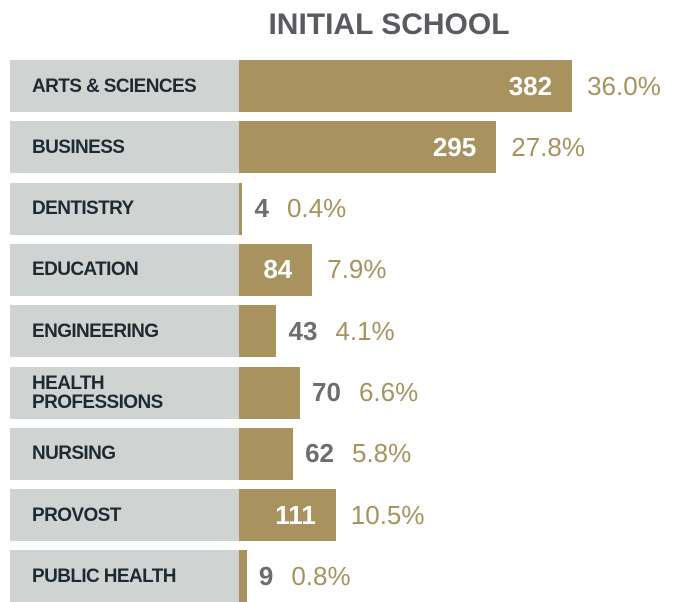  I want to click on category-box: EDUCATION, so click(124, 269).